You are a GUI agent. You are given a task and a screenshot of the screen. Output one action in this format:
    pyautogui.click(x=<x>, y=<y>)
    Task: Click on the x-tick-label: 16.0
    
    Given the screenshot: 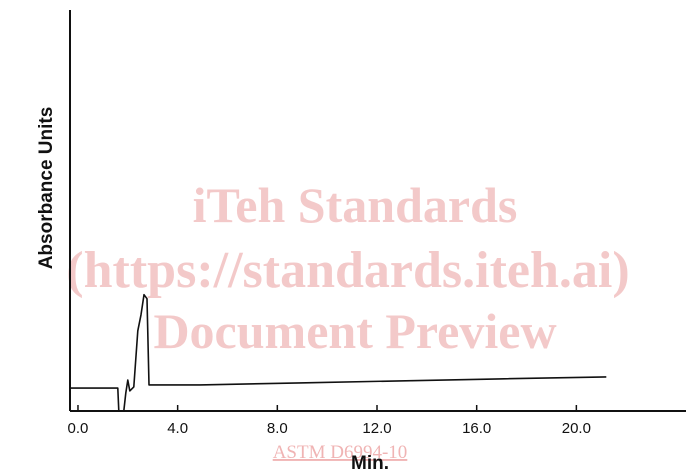 What is the action you would take?
    pyautogui.click(x=476, y=428)
    